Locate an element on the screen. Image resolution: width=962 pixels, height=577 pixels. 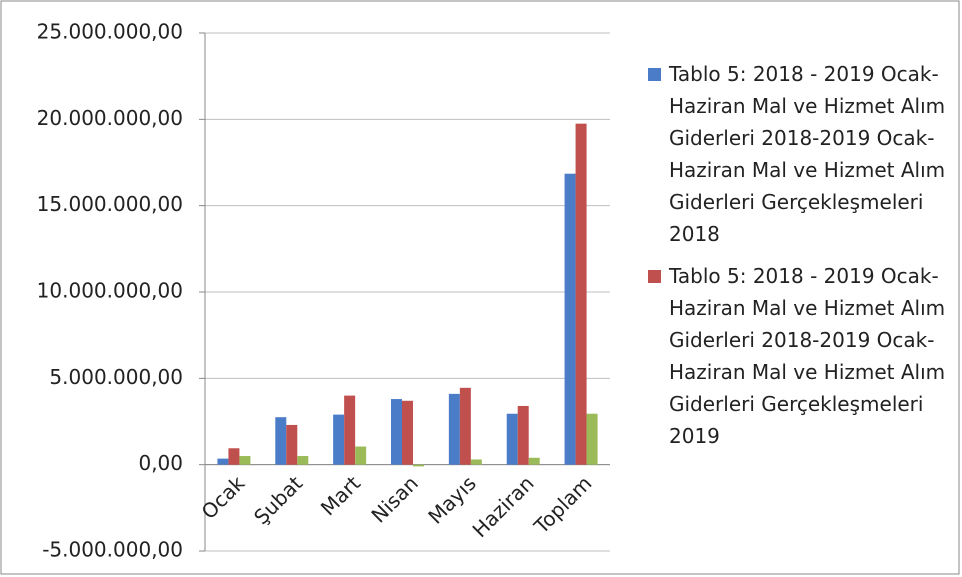
y-tick-label: 15.000.000,00 is located at coordinates (110, 204).